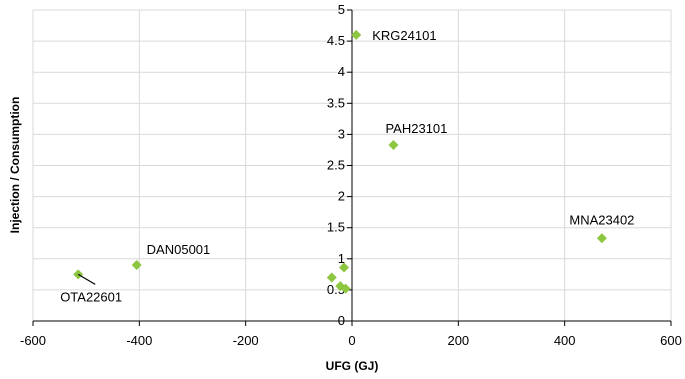  Describe the element at coordinates (351, 340) in the screenshot. I see `x-tick-label: 0` at that location.